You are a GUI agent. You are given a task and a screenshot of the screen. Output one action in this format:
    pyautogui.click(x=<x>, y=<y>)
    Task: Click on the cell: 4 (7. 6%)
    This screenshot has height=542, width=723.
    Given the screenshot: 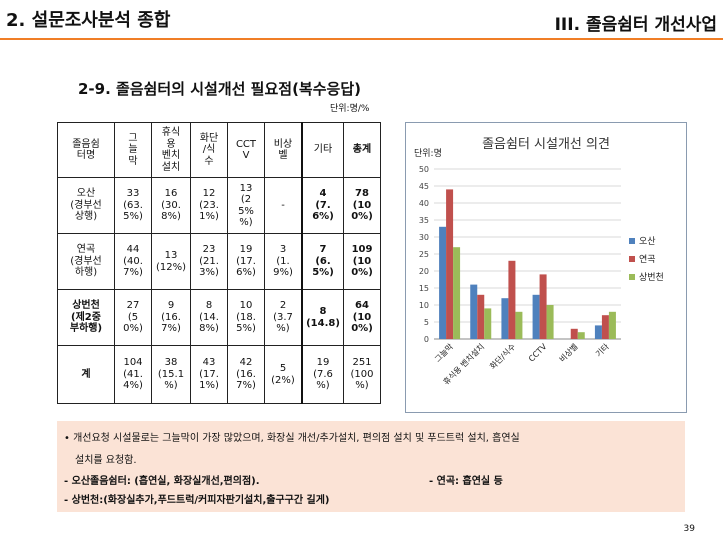 What is the action you would take?
    pyautogui.click(x=322, y=205)
    